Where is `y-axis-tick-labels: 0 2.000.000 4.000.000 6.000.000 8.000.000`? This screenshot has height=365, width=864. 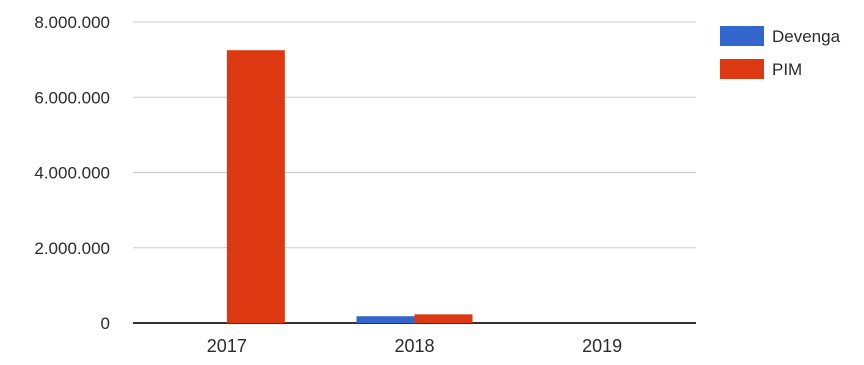 y-axis-tick-labels: 0 2.000.000 4.000.000 6.000.000 8.000.000 is located at coordinates (72, 173).